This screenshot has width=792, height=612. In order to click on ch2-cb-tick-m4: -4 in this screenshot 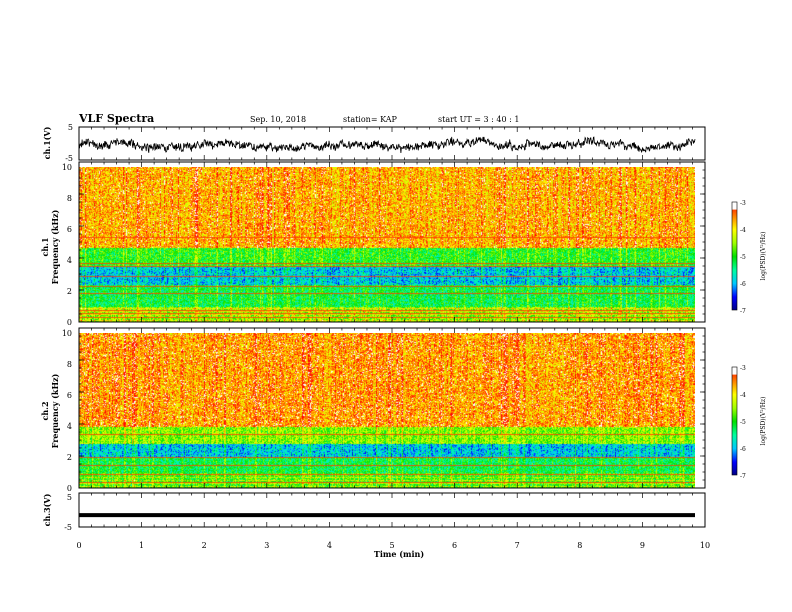, I will do `click(743, 395)`.